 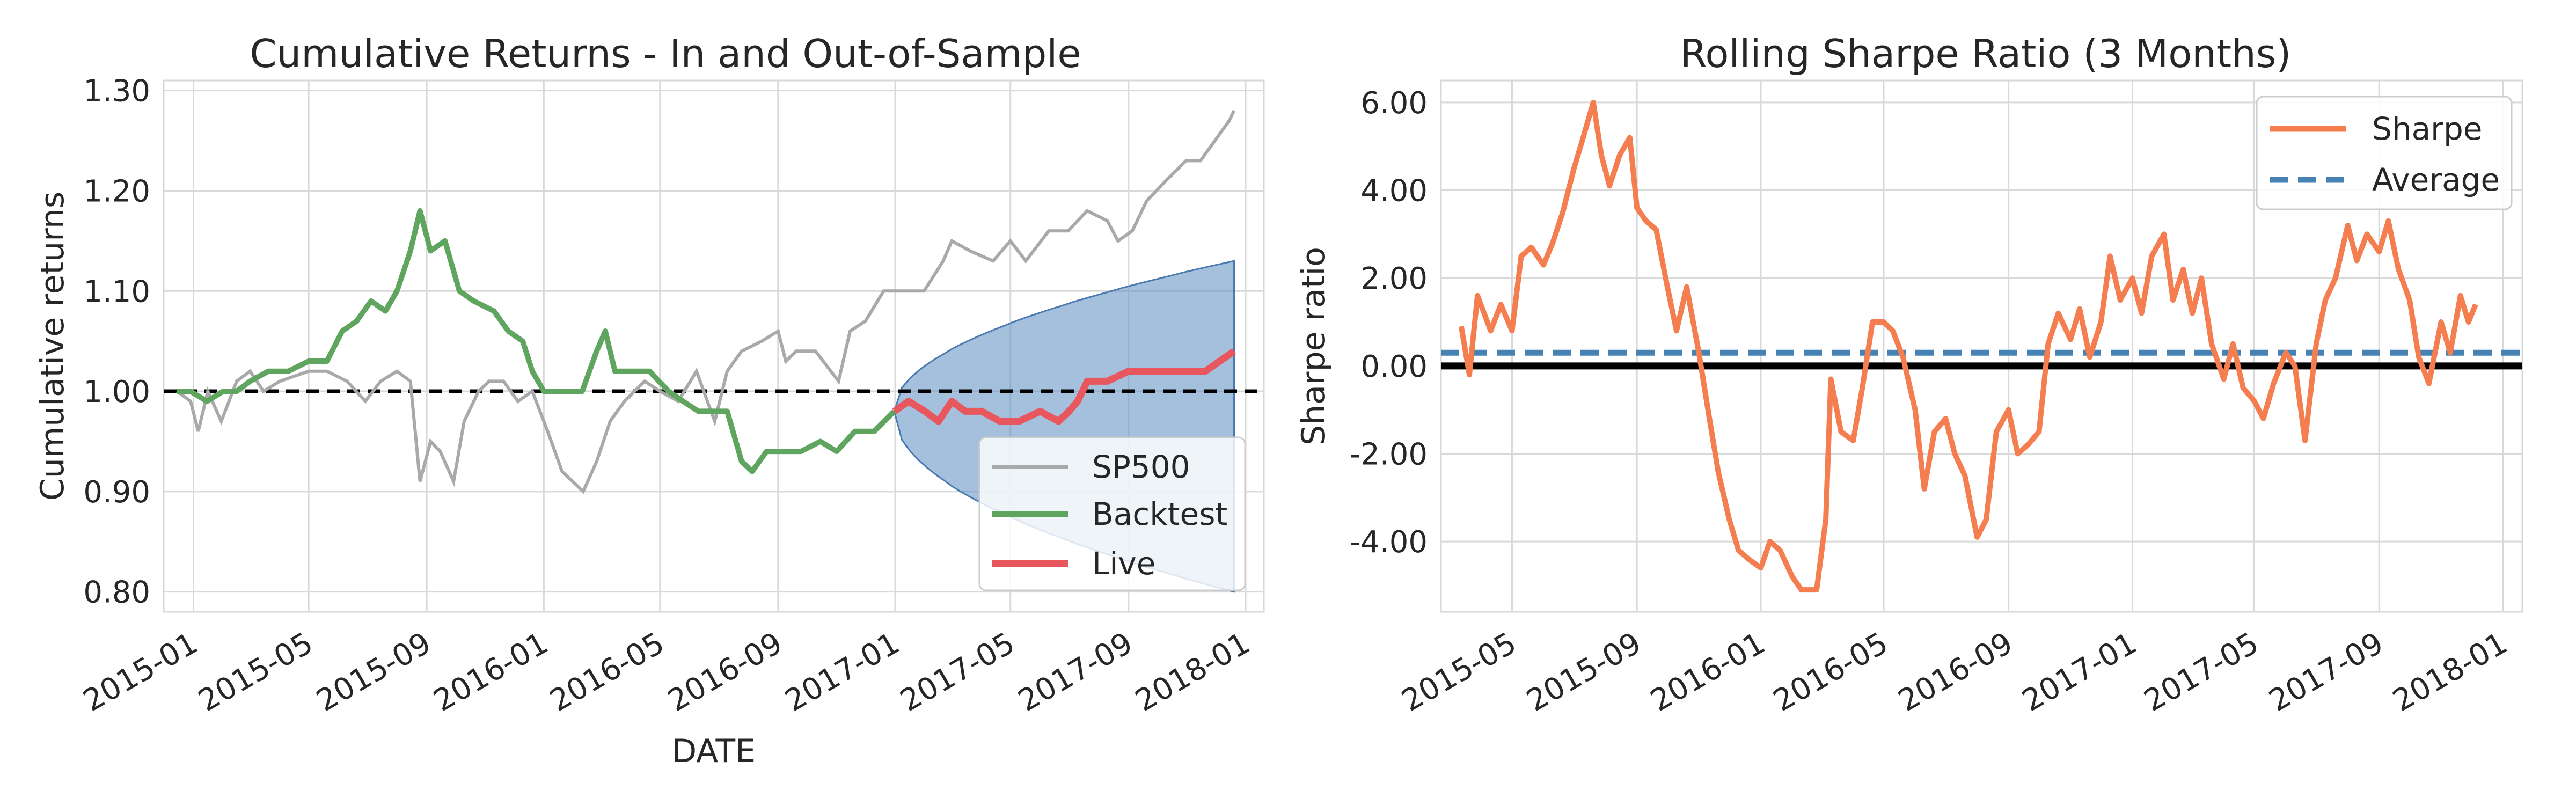 What do you see at coordinates (1064, 386) in the screenshot?
I see `live-series-line` at bounding box center [1064, 386].